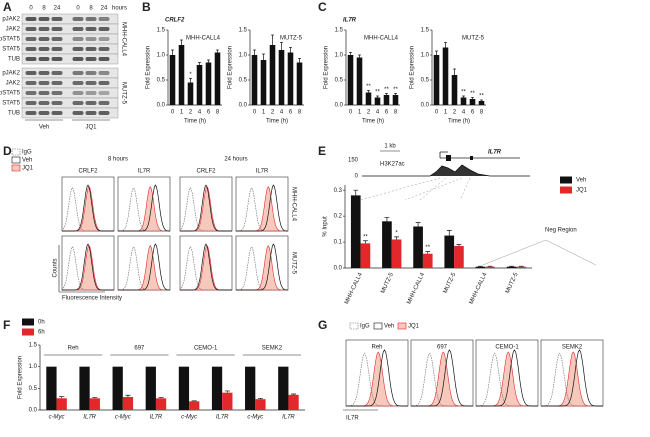 Image resolution: width=650 pixels, height=437 pixels. I want to click on legend-label: 0h, so click(41, 323).